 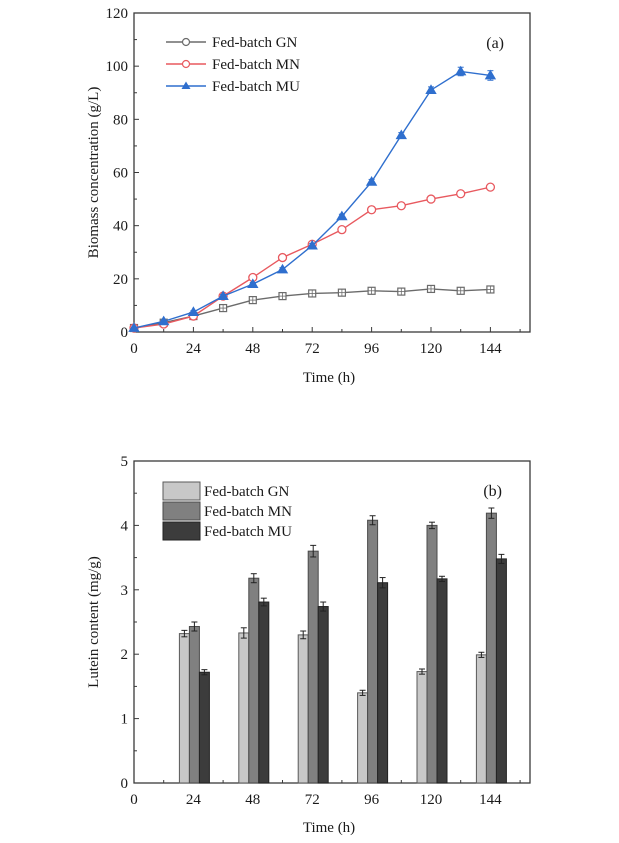 What do you see at coordinates (256, 87) in the screenshot?
I see `panel-a-legend-label: Fed-batch MU` at bounding box center [256, 87].